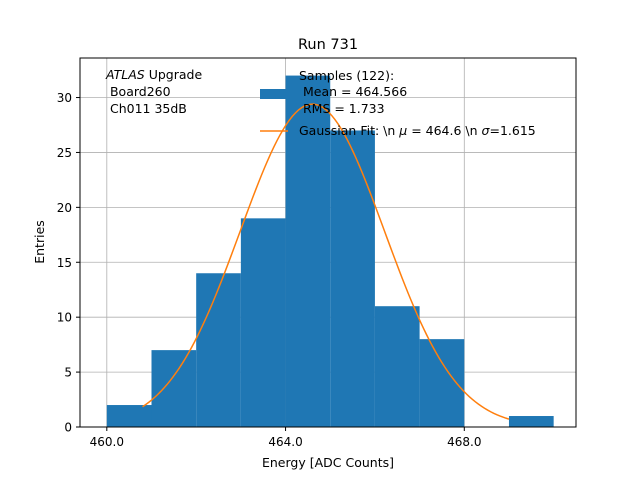 The image size is (640, 480). What do you see at coordinates (486, 130) in the screenshot?
I see `legend-fit-sigma: σ` at bounding box center [486, 130].